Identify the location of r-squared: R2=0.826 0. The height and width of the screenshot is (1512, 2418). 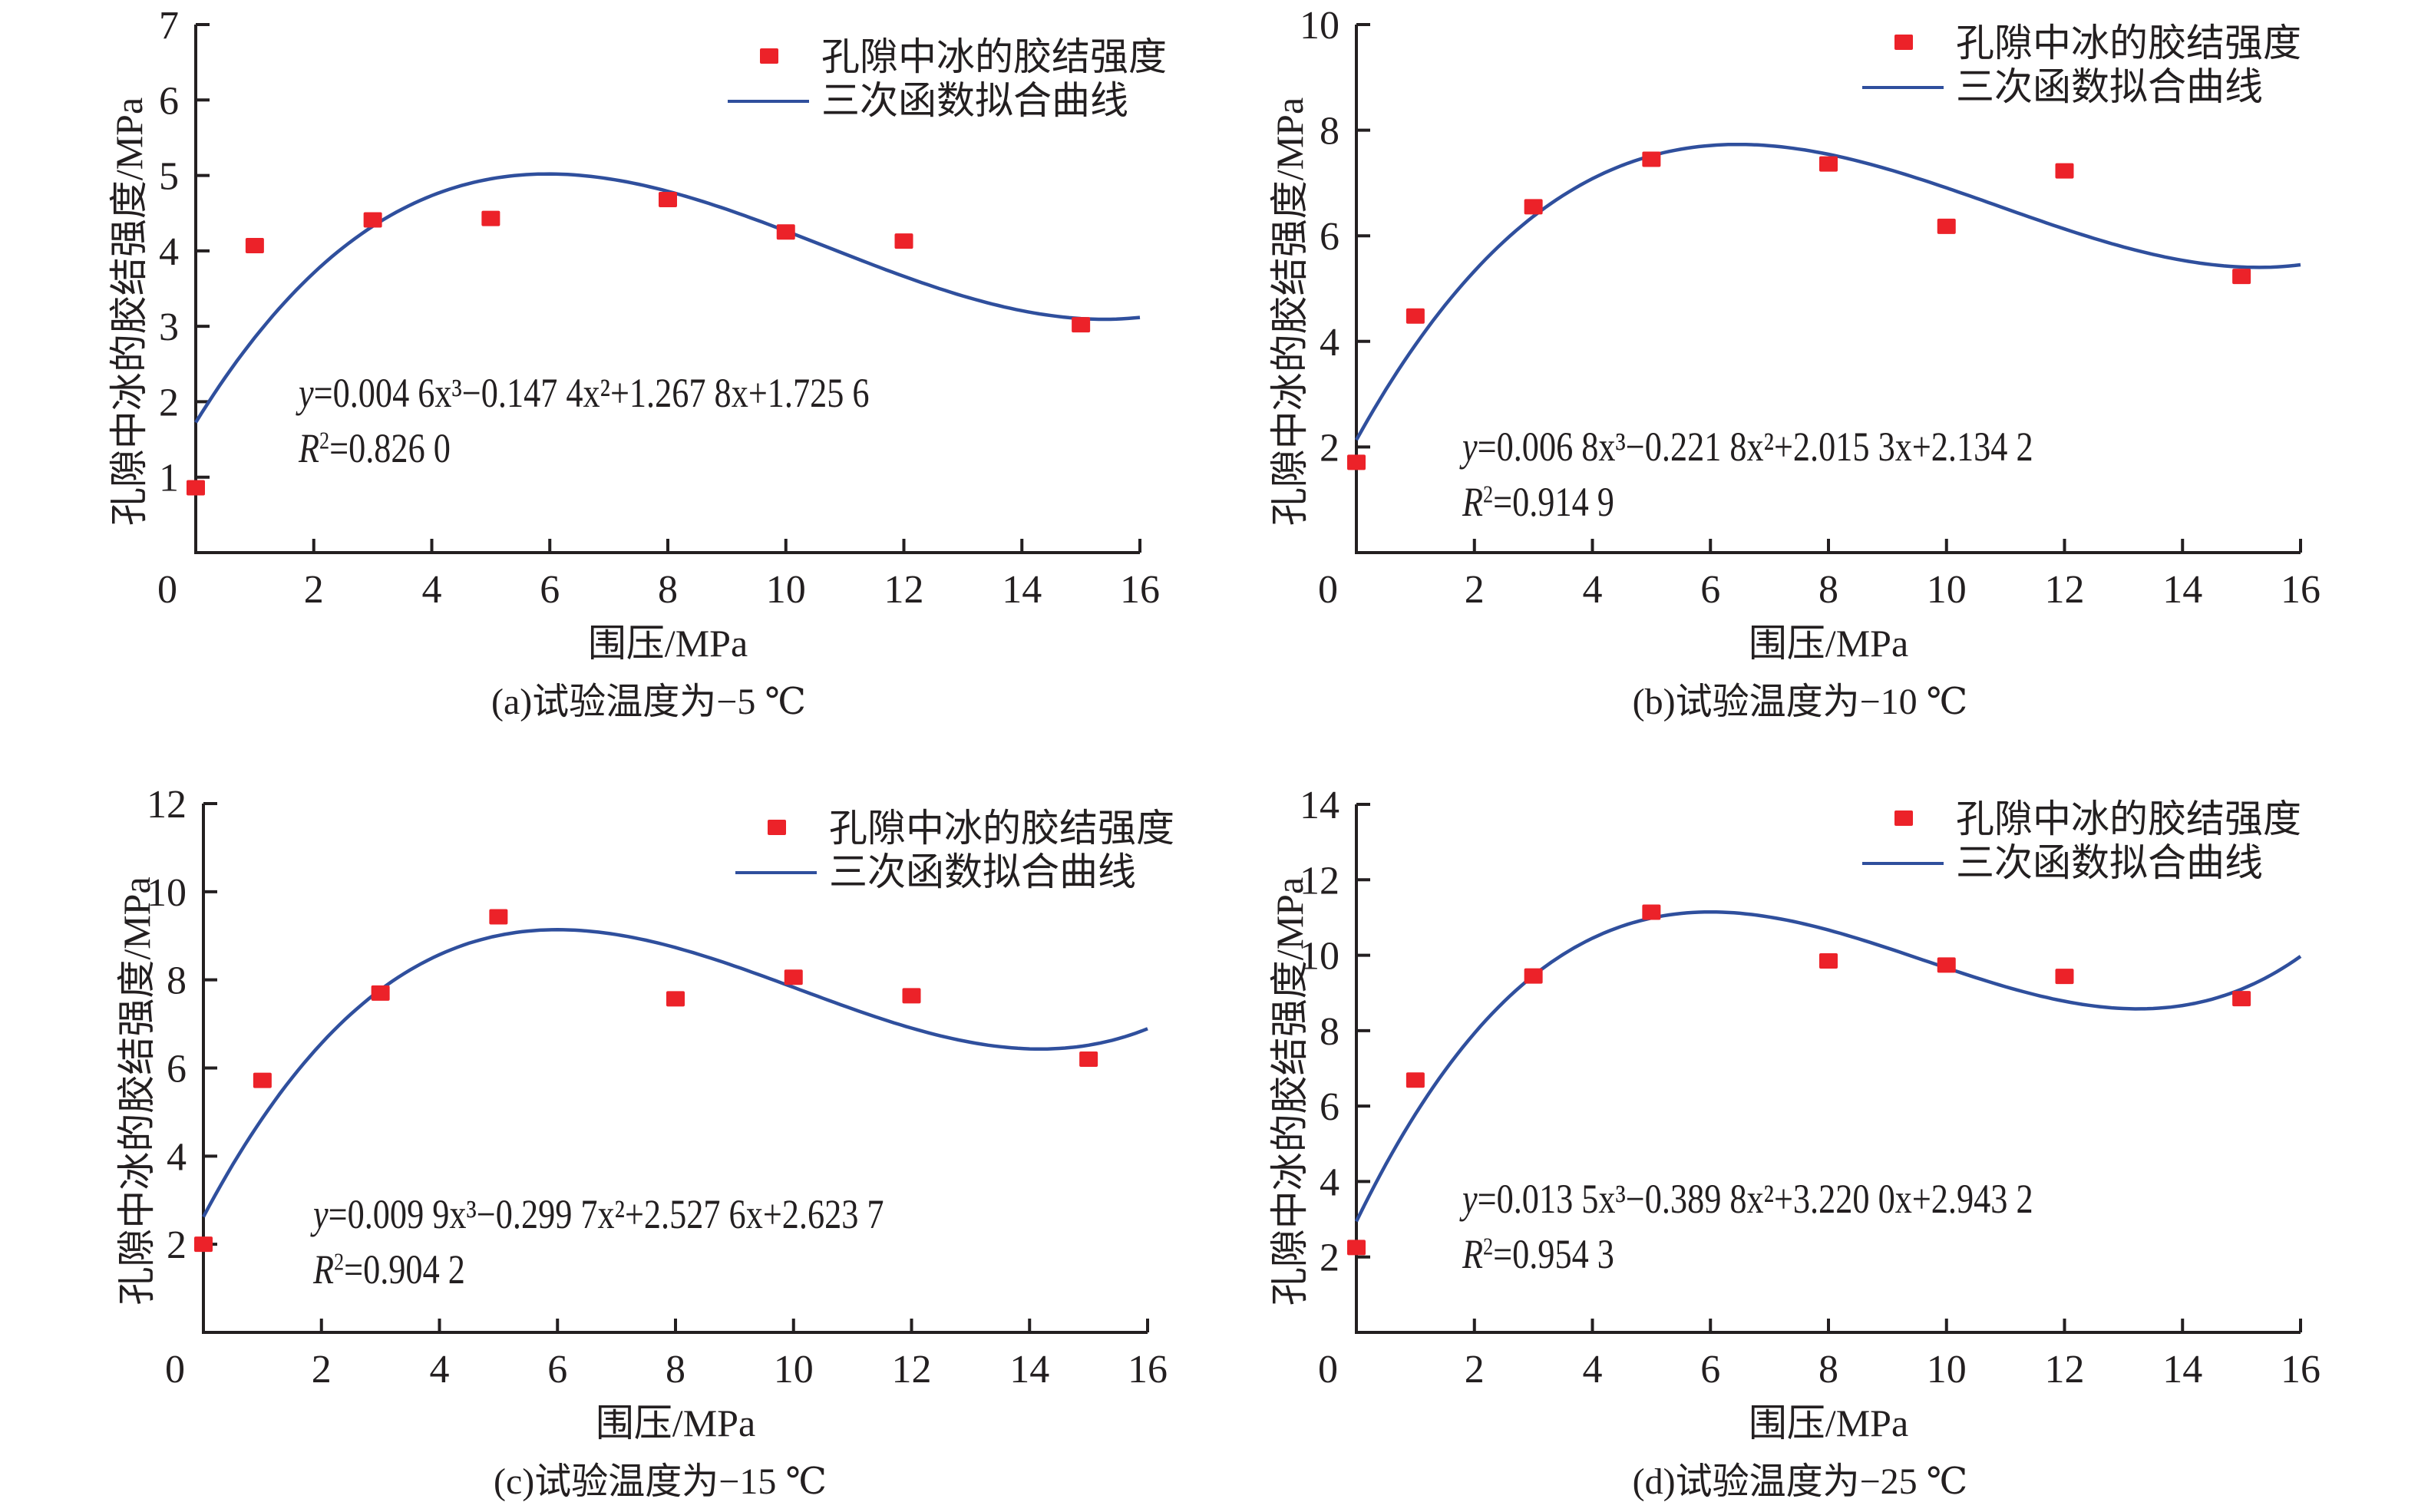
(374, 448).